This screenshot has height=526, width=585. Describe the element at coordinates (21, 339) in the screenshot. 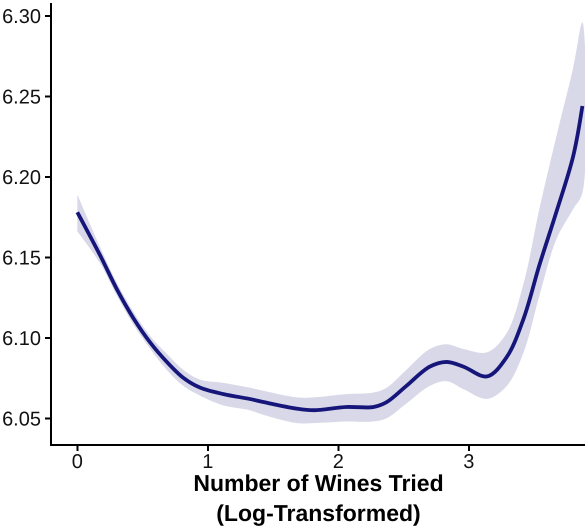

I see `y-tick-label: 6.10` at that location.